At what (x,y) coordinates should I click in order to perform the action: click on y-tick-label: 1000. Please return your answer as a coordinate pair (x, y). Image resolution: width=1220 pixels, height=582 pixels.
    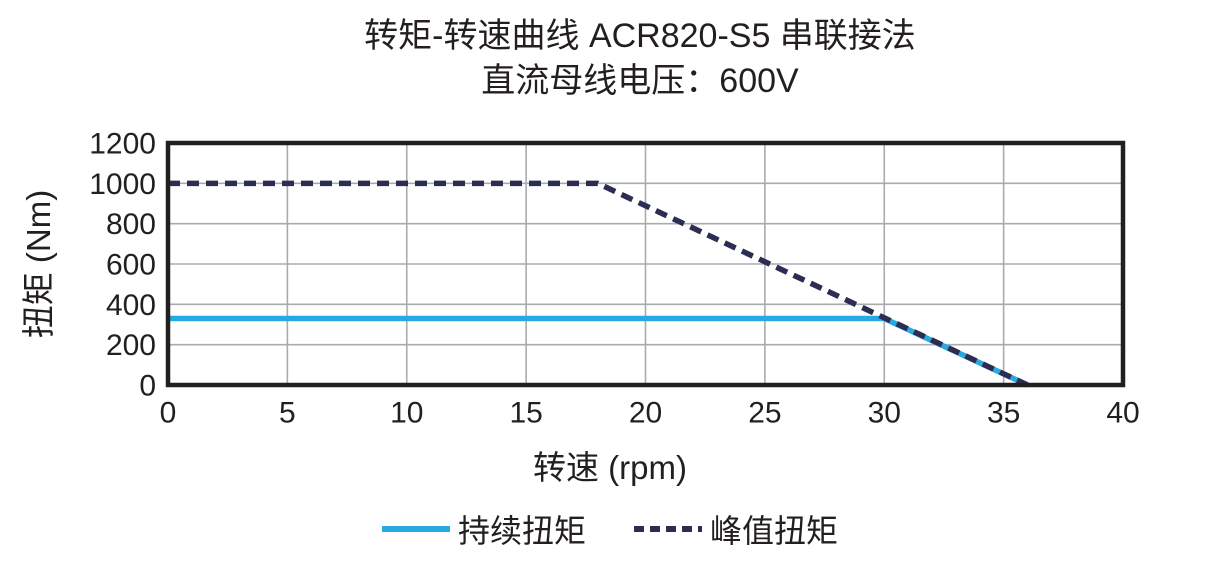
    Looking at the image, I should click on (122, 184).